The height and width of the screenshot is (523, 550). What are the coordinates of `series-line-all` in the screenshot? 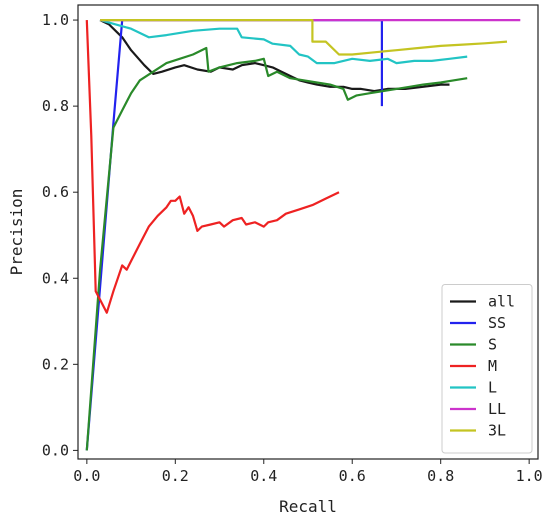 It's located at (274, 56).